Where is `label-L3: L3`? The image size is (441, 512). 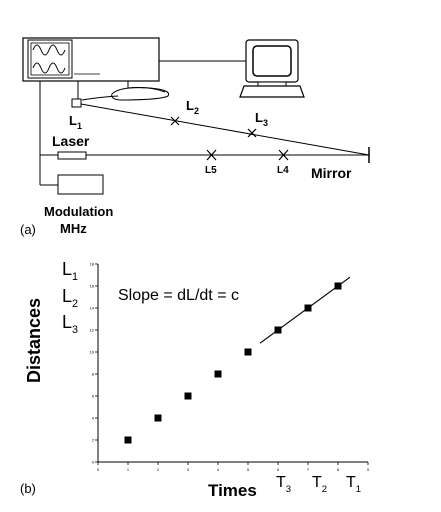 label-L3: L3 is located at coordinates (261, 119).